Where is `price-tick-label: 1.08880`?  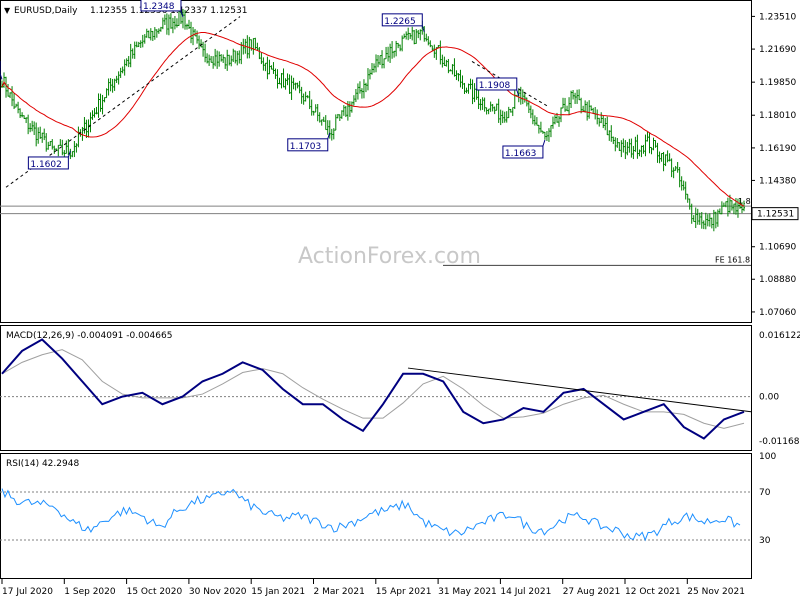
price-tick-label: 1.08880 is located at coordinates (777, 280).